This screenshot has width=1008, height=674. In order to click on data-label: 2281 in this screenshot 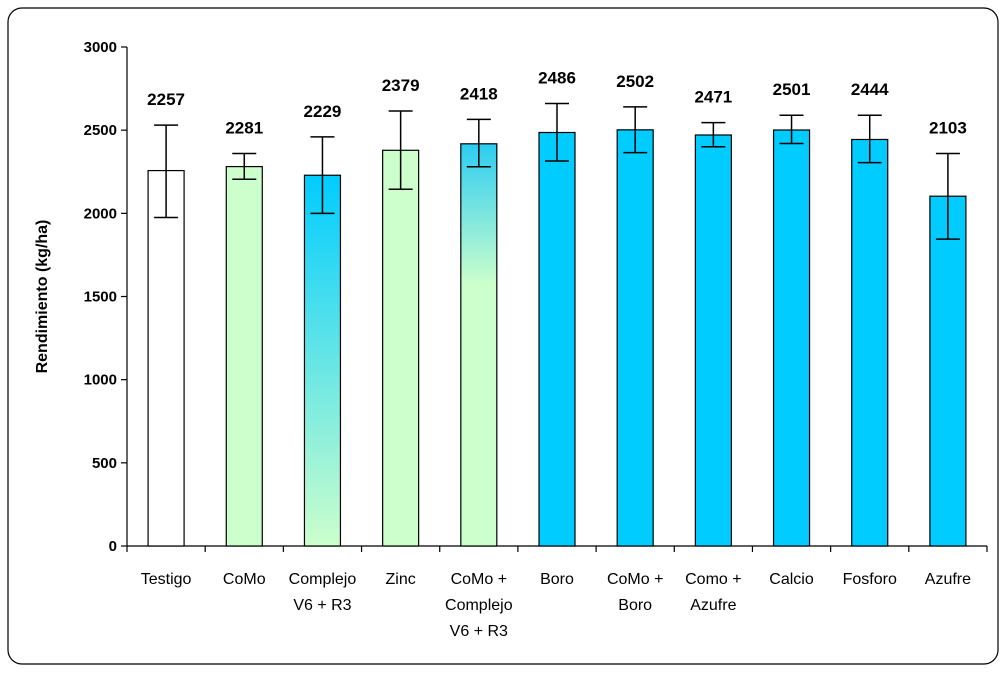, I will do `click(244, 127)`.